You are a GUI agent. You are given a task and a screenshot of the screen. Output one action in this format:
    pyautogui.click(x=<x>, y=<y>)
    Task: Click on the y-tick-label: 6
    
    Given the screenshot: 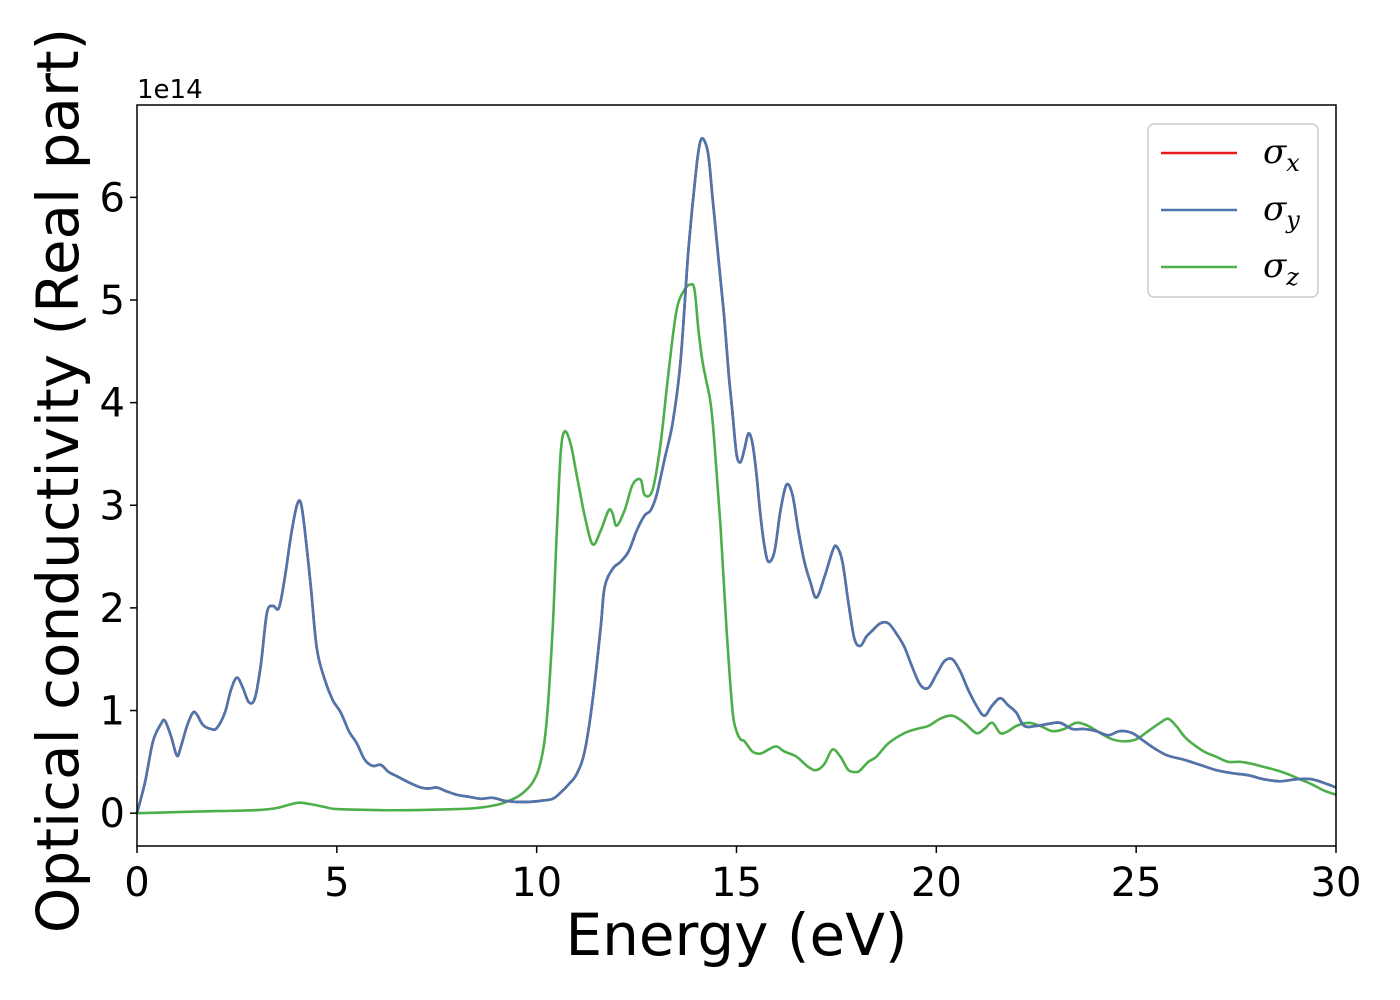 What is the action you would take?
    pyautogui.click(x=112, y=198)
    